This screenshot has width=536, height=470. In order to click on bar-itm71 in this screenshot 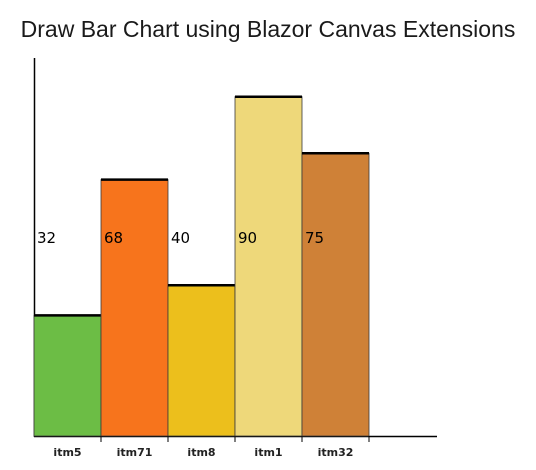, I will do `click(134, 308)`.